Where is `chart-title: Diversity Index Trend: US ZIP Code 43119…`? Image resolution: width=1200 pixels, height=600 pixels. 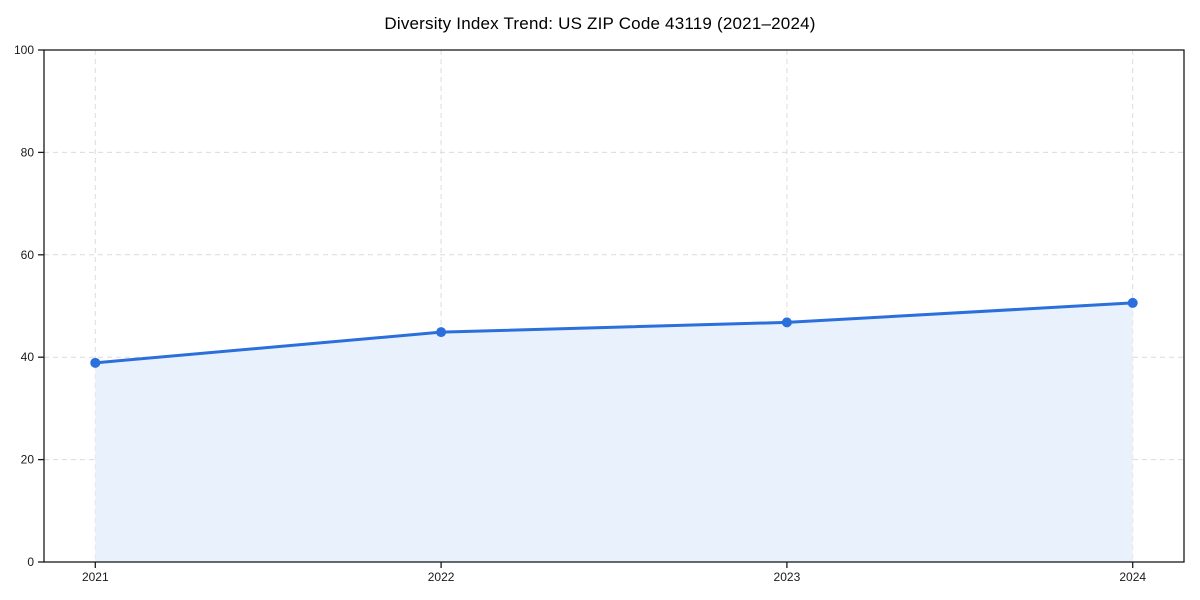 chart-title: Diversity Index Trend: US ZIP Code 43119… is located at coordinates (600, 23).